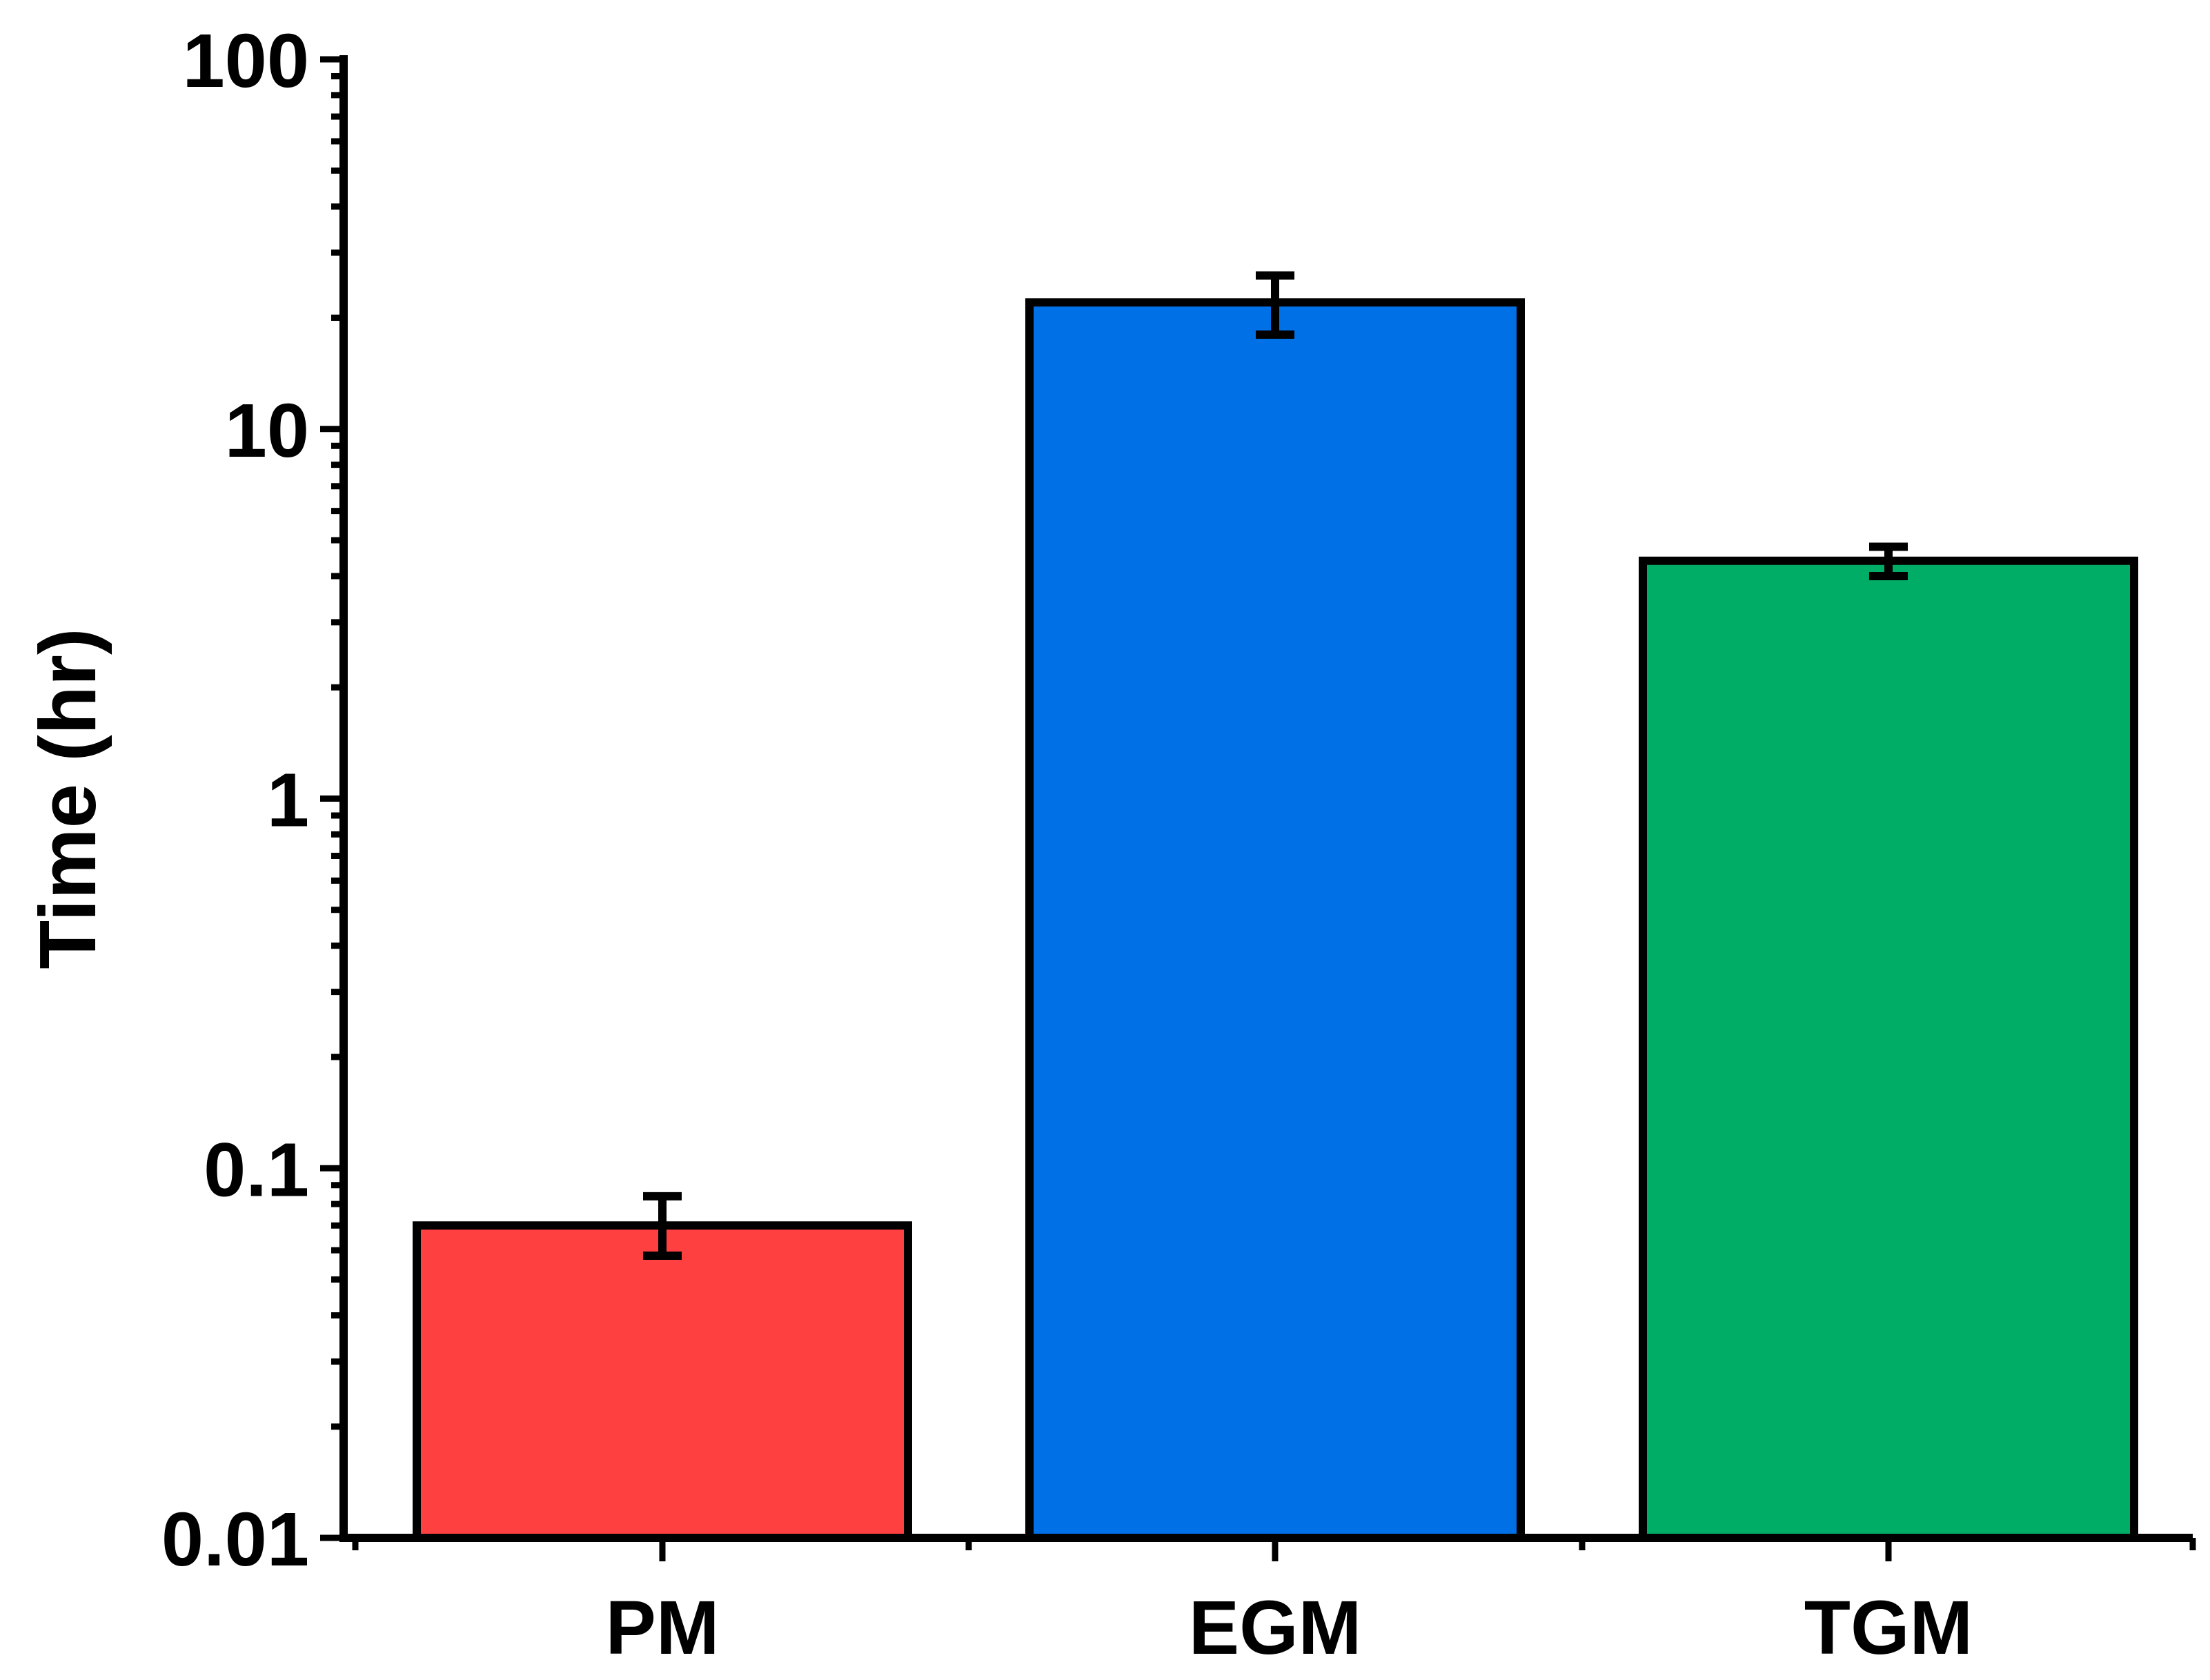 The image size is (2210, 1680). Describe the element at coordinates (662, 1382) in the screenshot. I see `bar-pm` at that location.